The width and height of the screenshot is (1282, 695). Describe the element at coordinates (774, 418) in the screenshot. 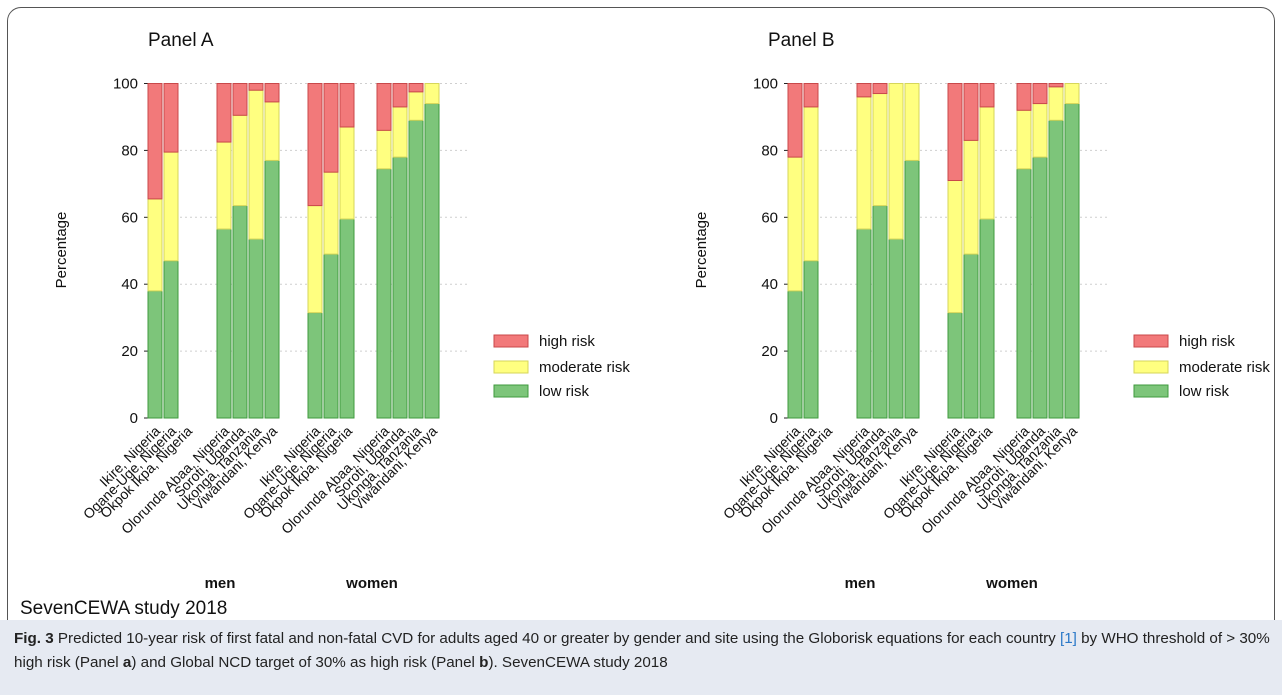

I see `y-tick-label: 0` at that location.